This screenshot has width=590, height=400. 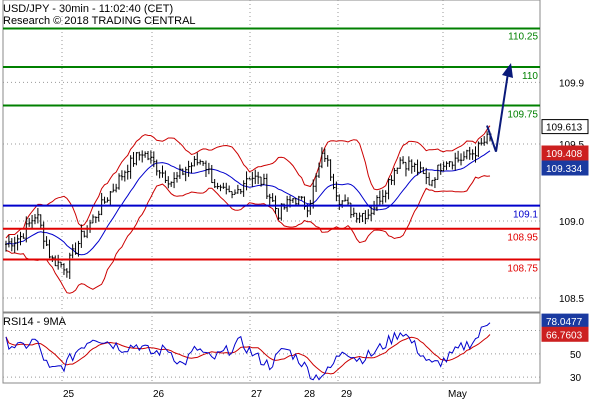 I want to click on rsi-y-tick-label: 30, so click(x=576, y=378).